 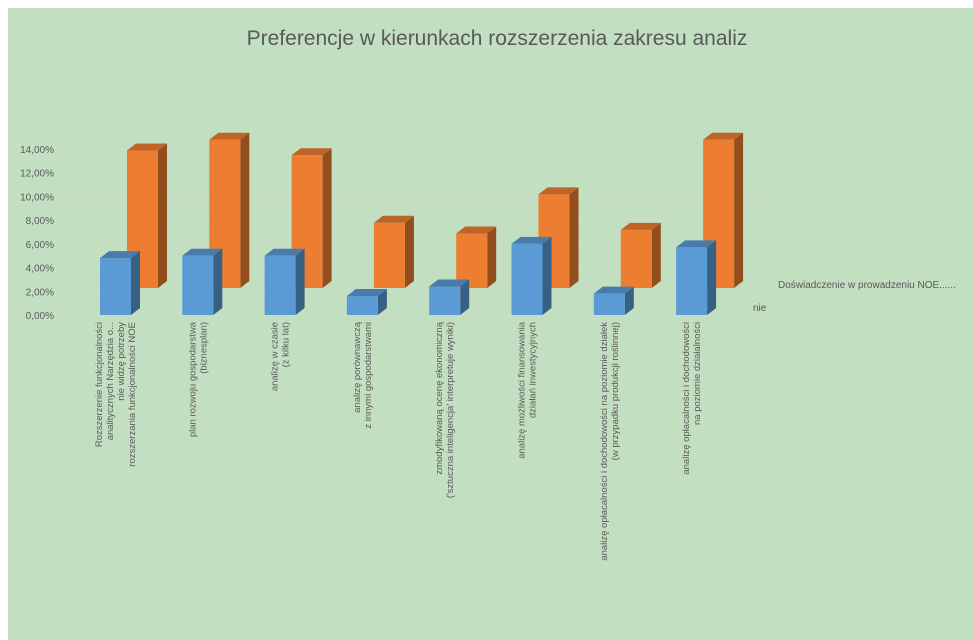 I want to click on y-tick-label: 8,00%, so click(x=40, y=221).